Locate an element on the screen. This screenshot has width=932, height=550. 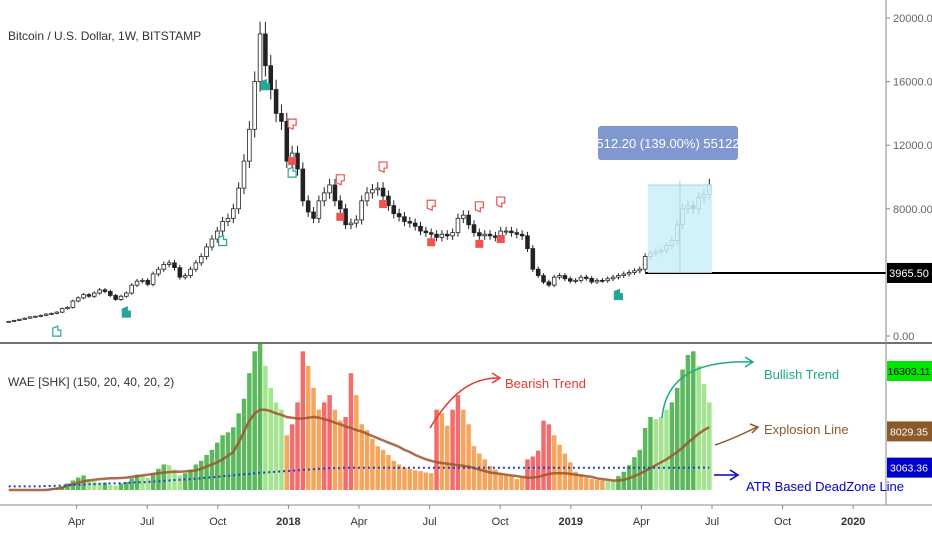
symbol-title: Bitcoin / U.S. Dollar, 1W, BITSTAMP is located at coordinates (104, 36).